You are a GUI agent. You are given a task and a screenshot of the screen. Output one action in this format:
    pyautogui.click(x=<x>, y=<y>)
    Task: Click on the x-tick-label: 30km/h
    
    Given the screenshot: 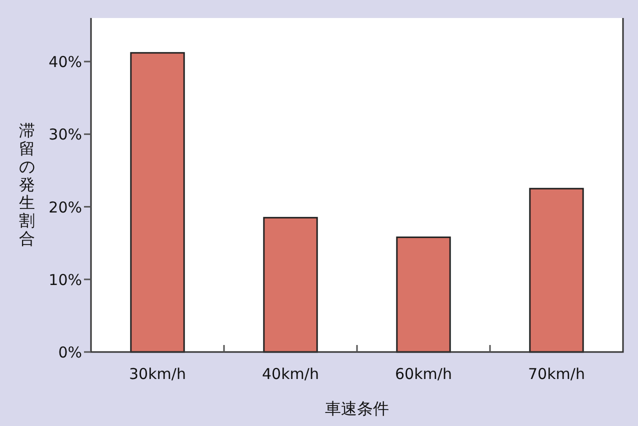 What is the action you would take?
    pyautogui.click(x=157, y=374)
    